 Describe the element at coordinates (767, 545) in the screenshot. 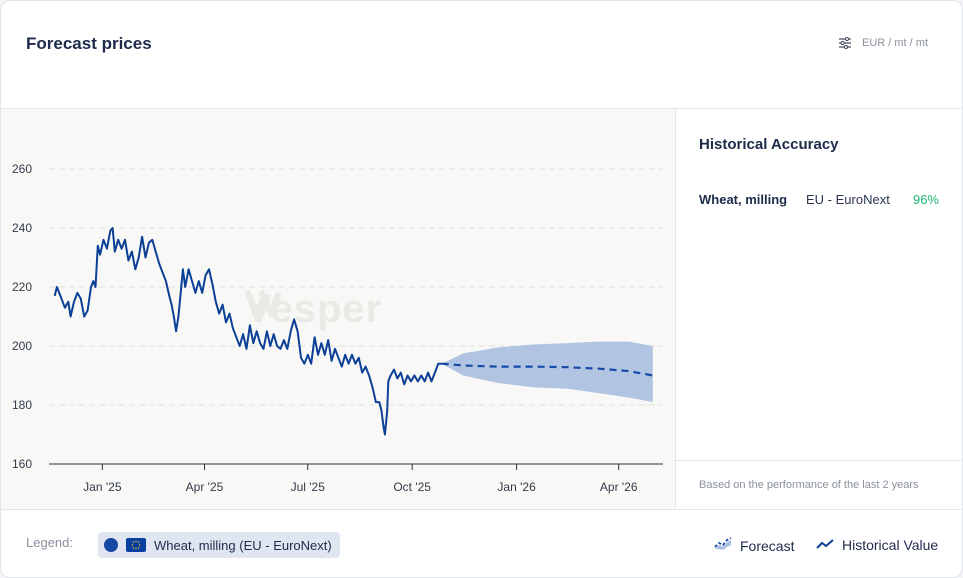

I see `key-forecast-label: Forecast` at that location.